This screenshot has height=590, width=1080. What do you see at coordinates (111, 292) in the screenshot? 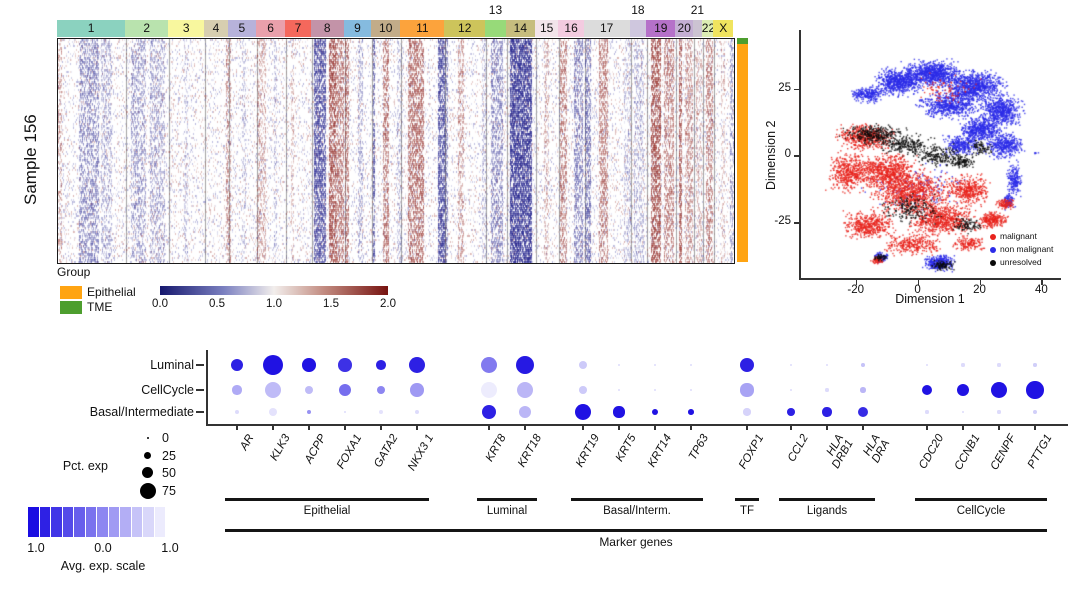
I see `epithelial-legend-label: Epithelial` at bounding box center [111, 292].